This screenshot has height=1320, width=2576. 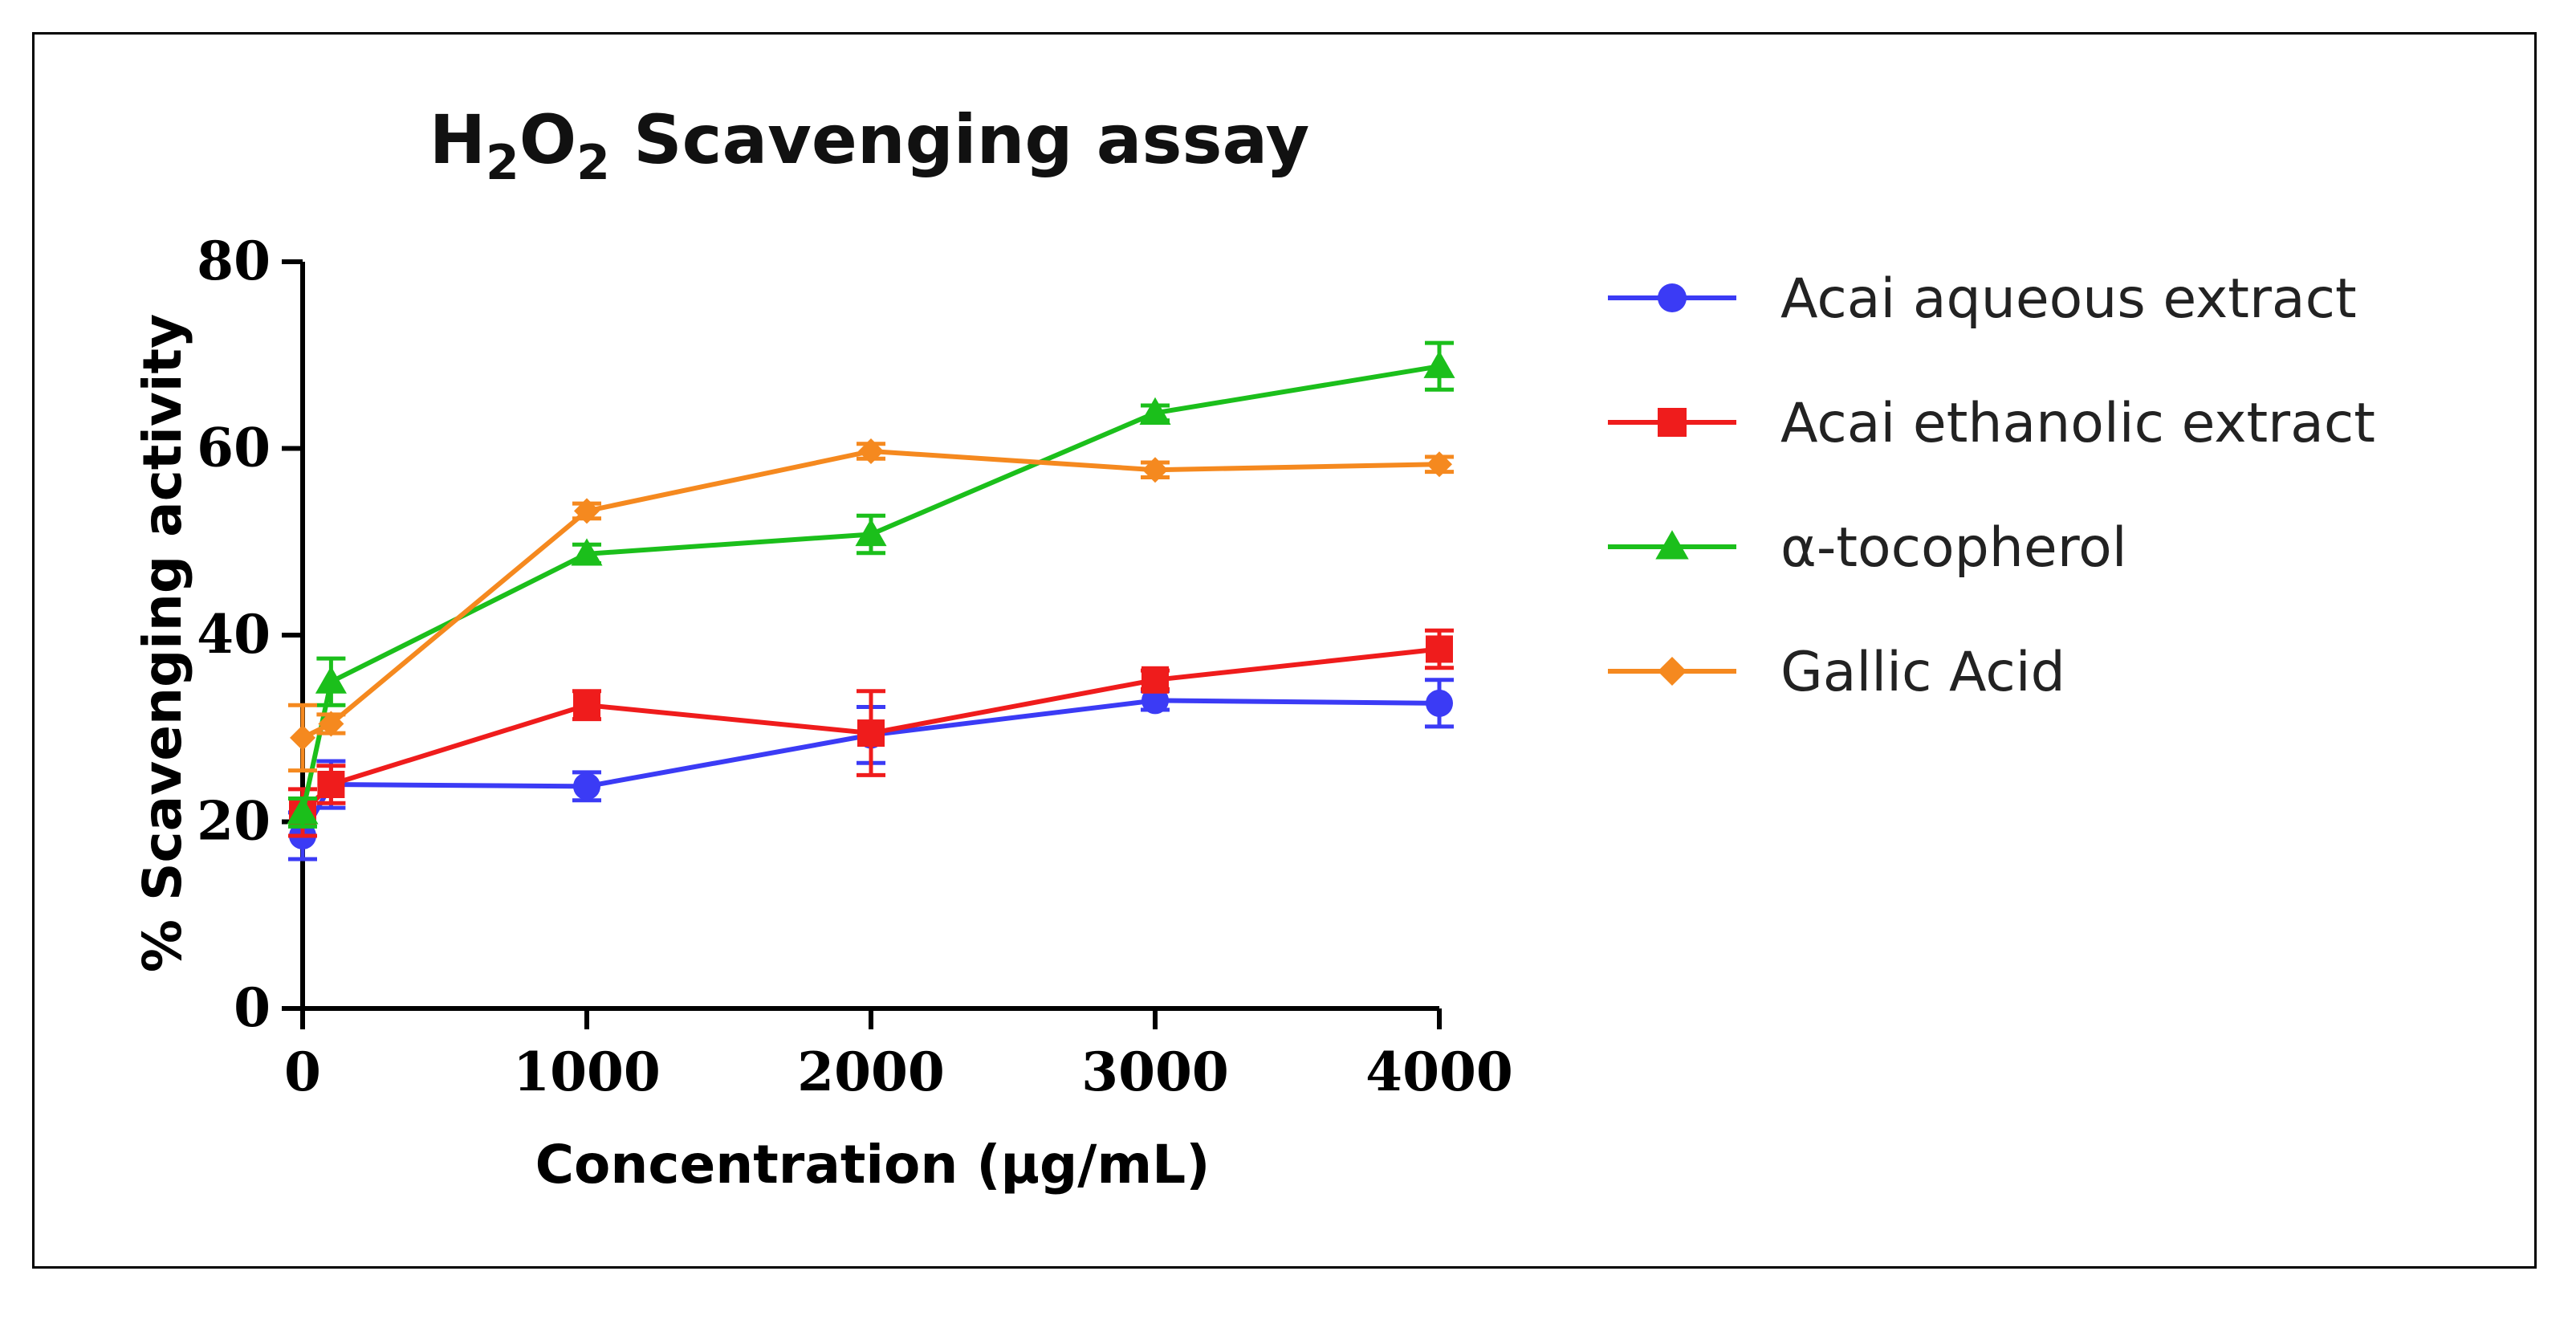 I want to click on x-tick-label: 3000, so click(x=1155, y=1072).